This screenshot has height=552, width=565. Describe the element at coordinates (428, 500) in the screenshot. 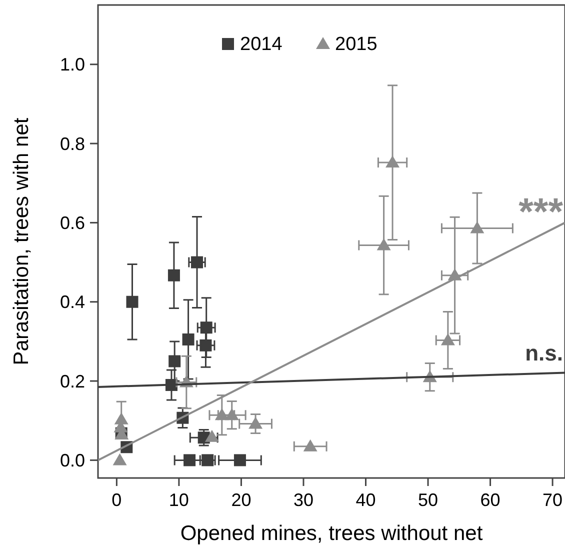

I see `x-tick-label: 50` at that location.